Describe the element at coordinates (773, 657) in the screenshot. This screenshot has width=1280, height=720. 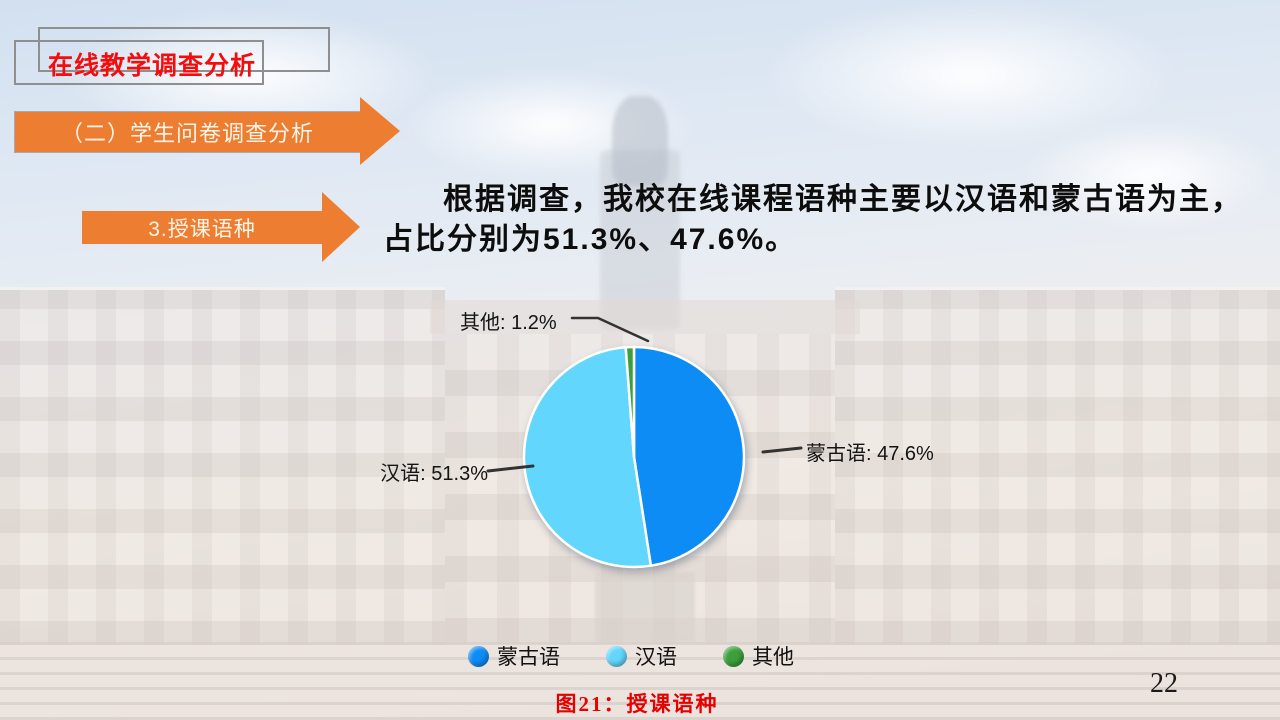
I see `legend-label: 其他` at that location.